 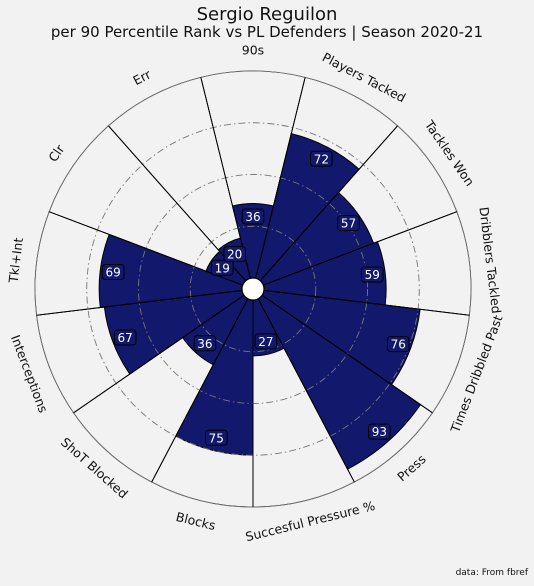 What do you see at coordinates (372, 275) in the screenshot?
I see `value-label: 59` at bounding box center [372, 275].